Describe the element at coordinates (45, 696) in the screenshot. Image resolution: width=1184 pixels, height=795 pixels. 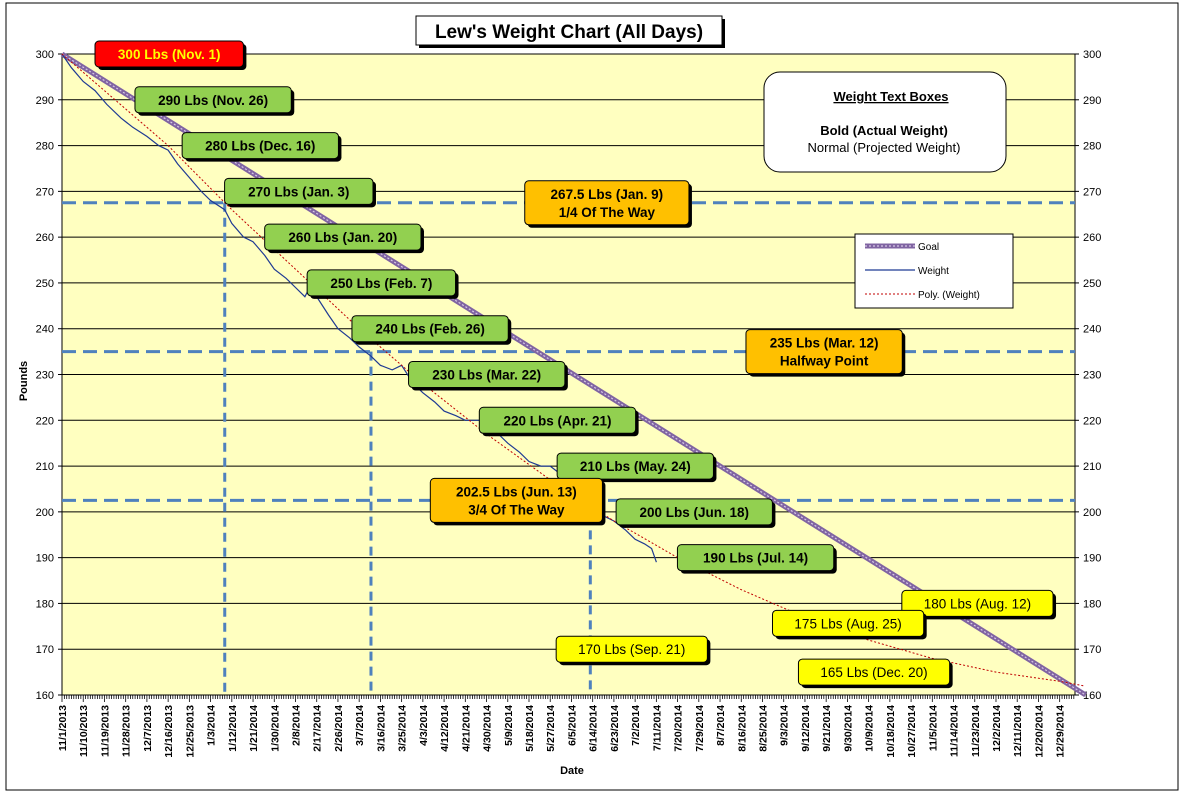
I see `y-tick-label: 160` at that location.